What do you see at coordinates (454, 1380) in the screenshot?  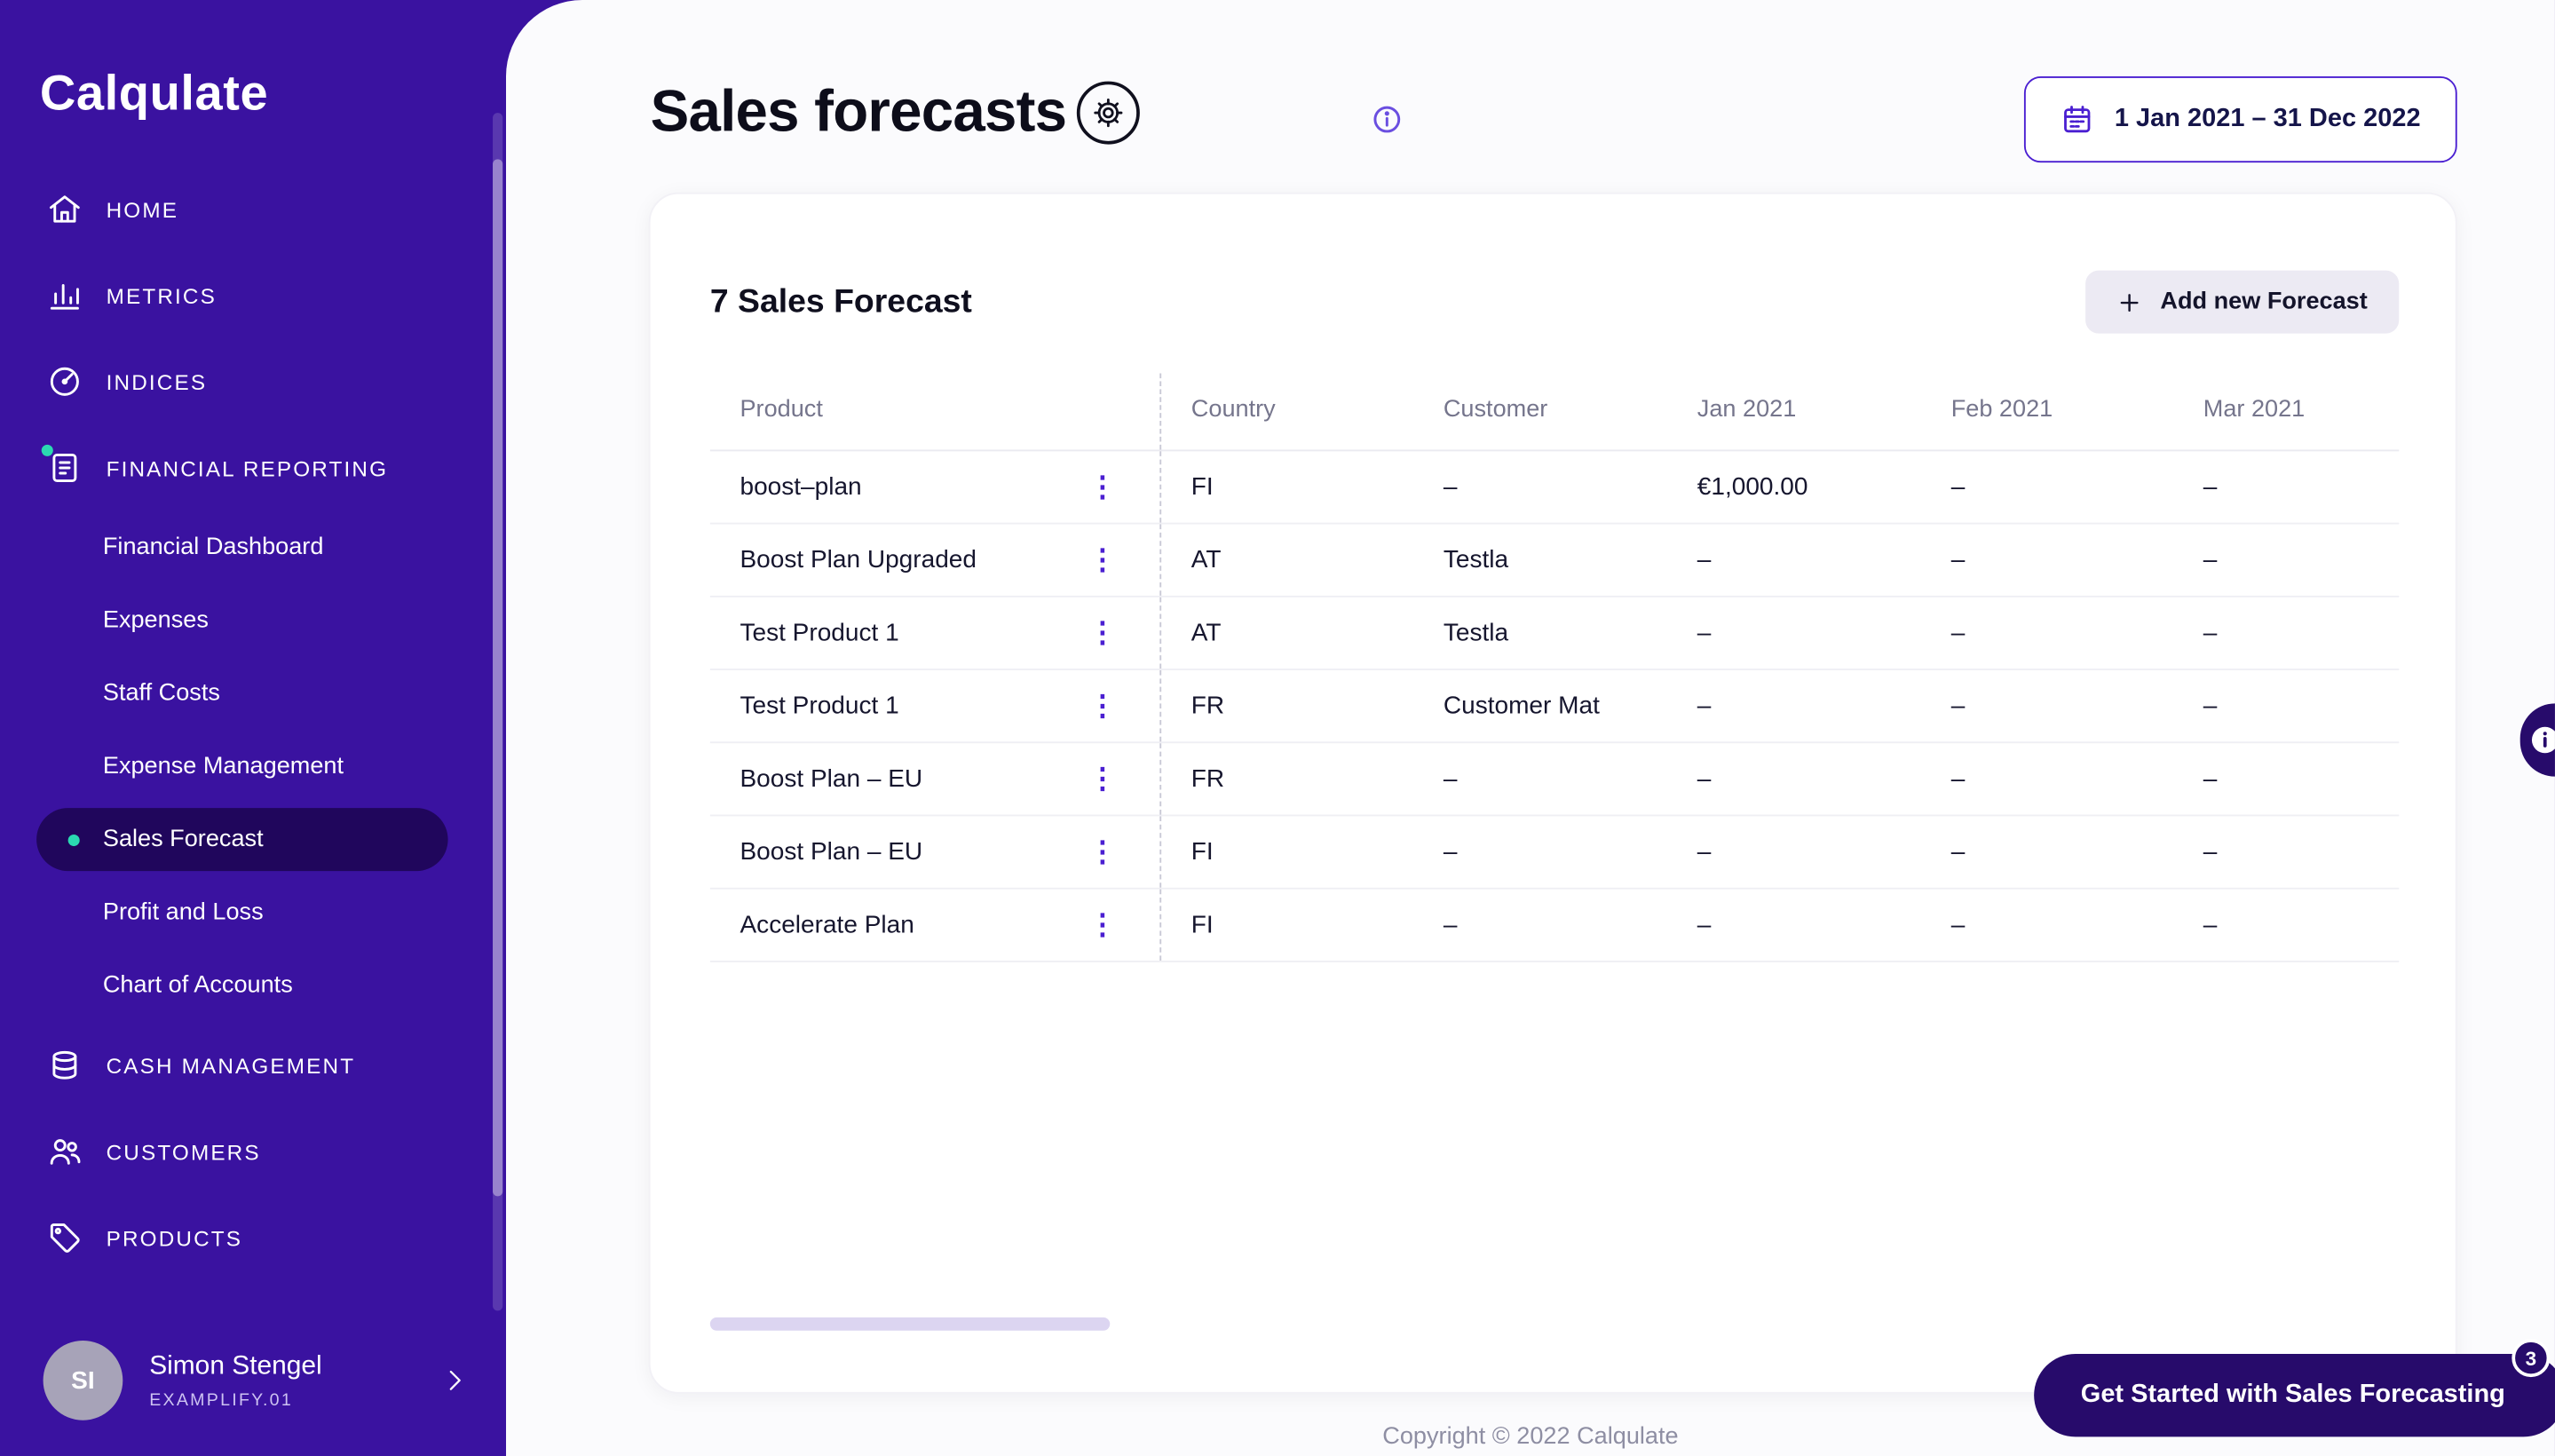 I see `chevron-right-icon` at bounding box center [454, 1380].